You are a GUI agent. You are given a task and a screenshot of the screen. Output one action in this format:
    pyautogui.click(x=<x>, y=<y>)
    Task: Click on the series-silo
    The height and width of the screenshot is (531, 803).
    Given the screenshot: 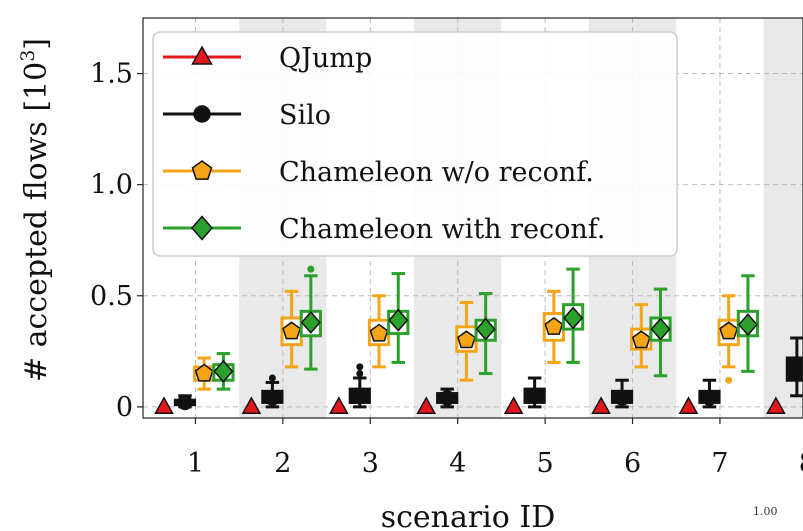 What is the action you would take?
    pyautogui.click(x=488, y=373)
    